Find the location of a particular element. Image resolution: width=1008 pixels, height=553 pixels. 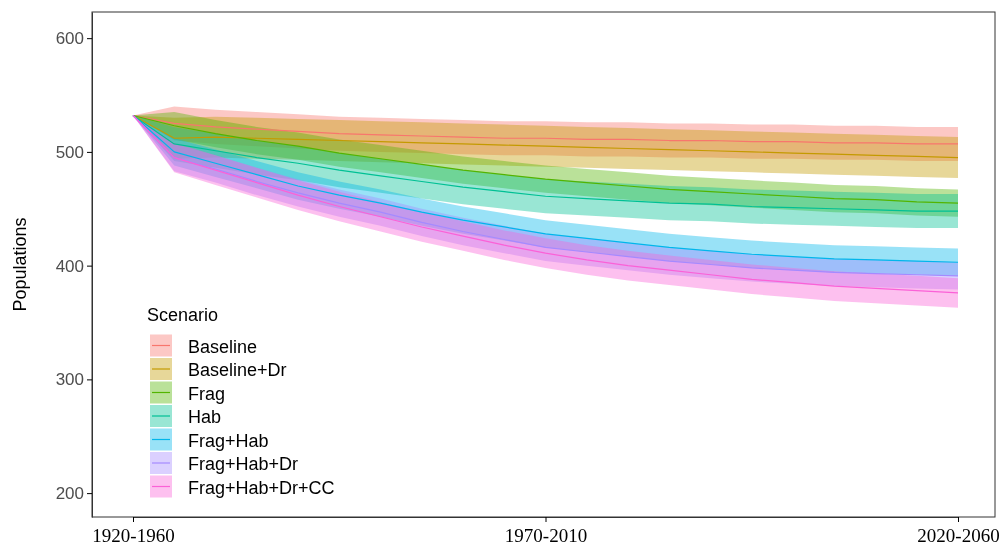

y-tick-label: 500 is located at coordinates (69, 152).